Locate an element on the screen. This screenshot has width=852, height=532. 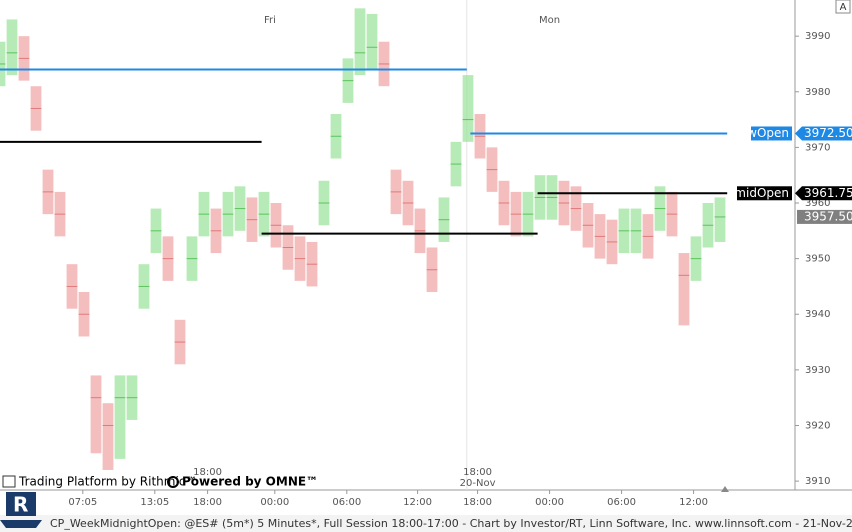
omne-icon is located at coordinates (173, 482).